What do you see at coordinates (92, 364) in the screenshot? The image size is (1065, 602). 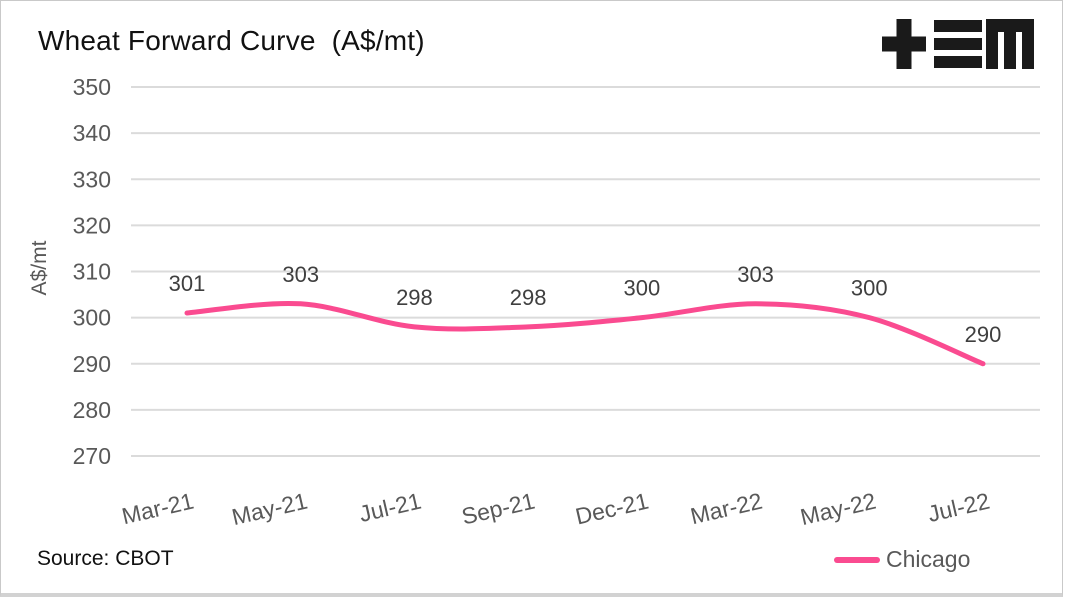 I see `y-tick-label: 290` at bounding box center [92, 364].